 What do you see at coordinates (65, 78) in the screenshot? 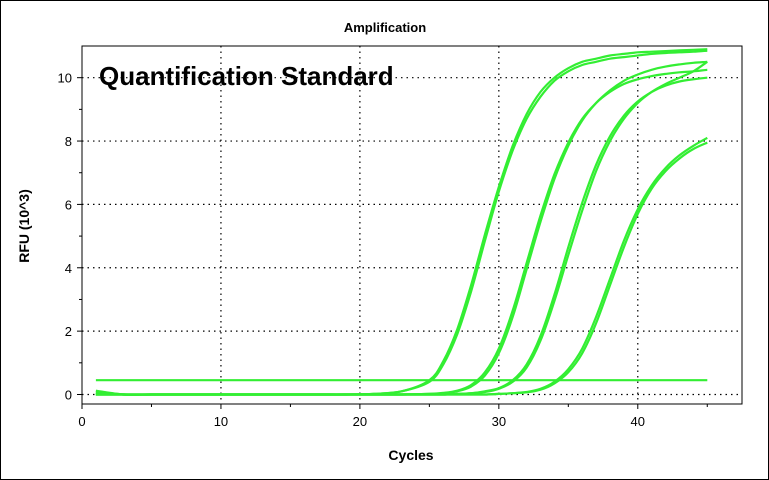
I see `y-tick-label: 10` at bounding box center [65, 78].